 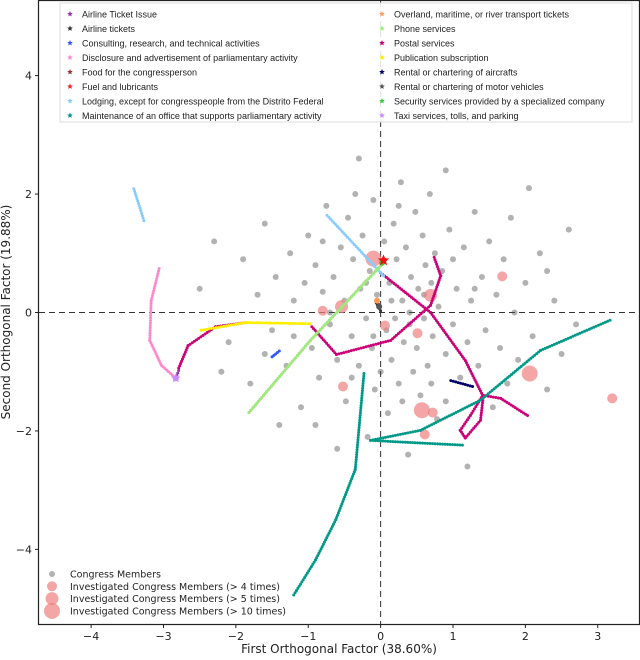 What do you see at coordinates (139, 73) in the screenshot?
I see `legend-label: Food for the congressperson` at bounding box center [139, 73].